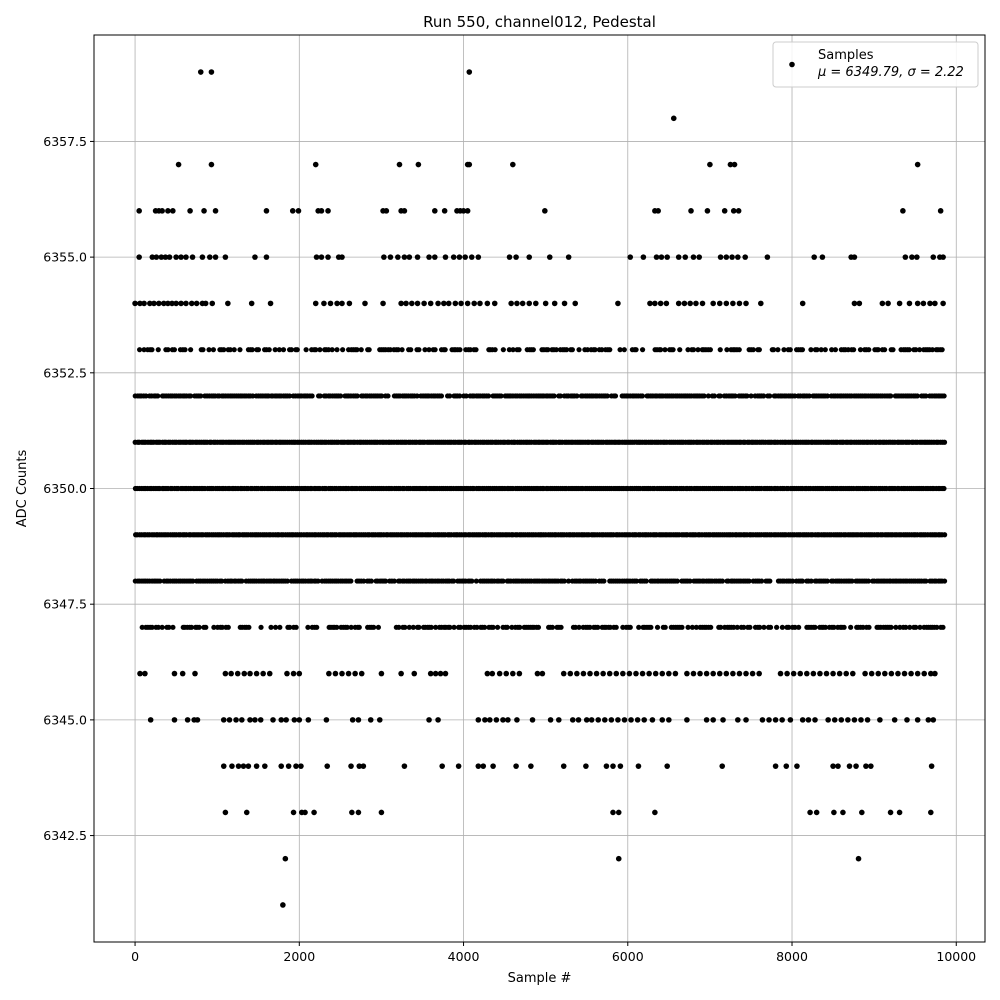 The width and height of the screenshot is (1000, 1000). Describe the element at coordinates (65, 141) in the screenshot. I see `y-tick-label: 6357.5` at that location.